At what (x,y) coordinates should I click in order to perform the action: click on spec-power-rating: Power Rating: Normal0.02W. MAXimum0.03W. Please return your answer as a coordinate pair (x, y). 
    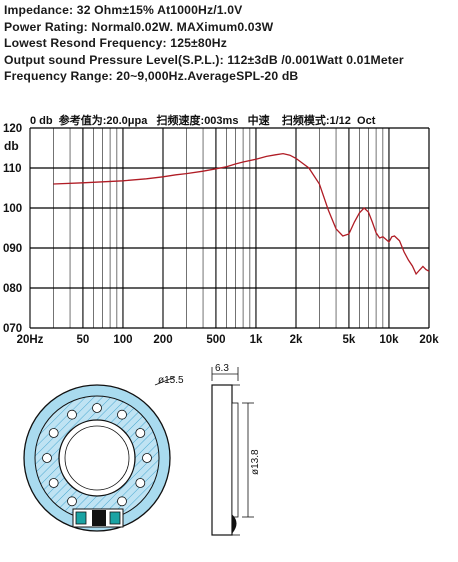
    Looking at the image, I should click on (139, 26).